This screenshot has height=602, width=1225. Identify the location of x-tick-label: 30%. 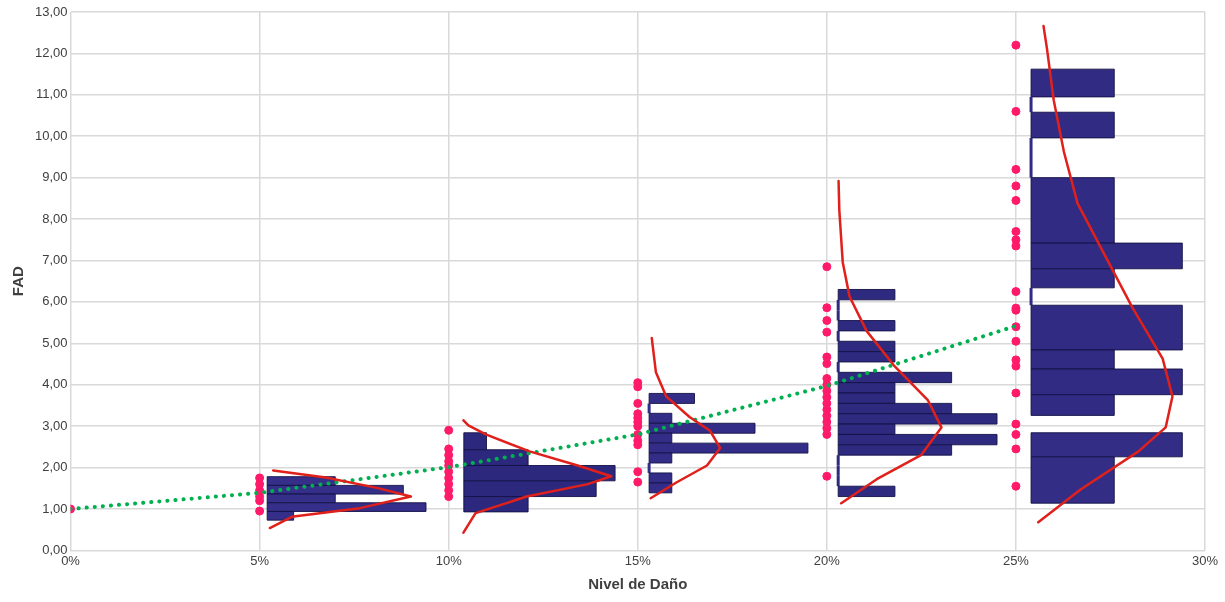
(1205, 560).